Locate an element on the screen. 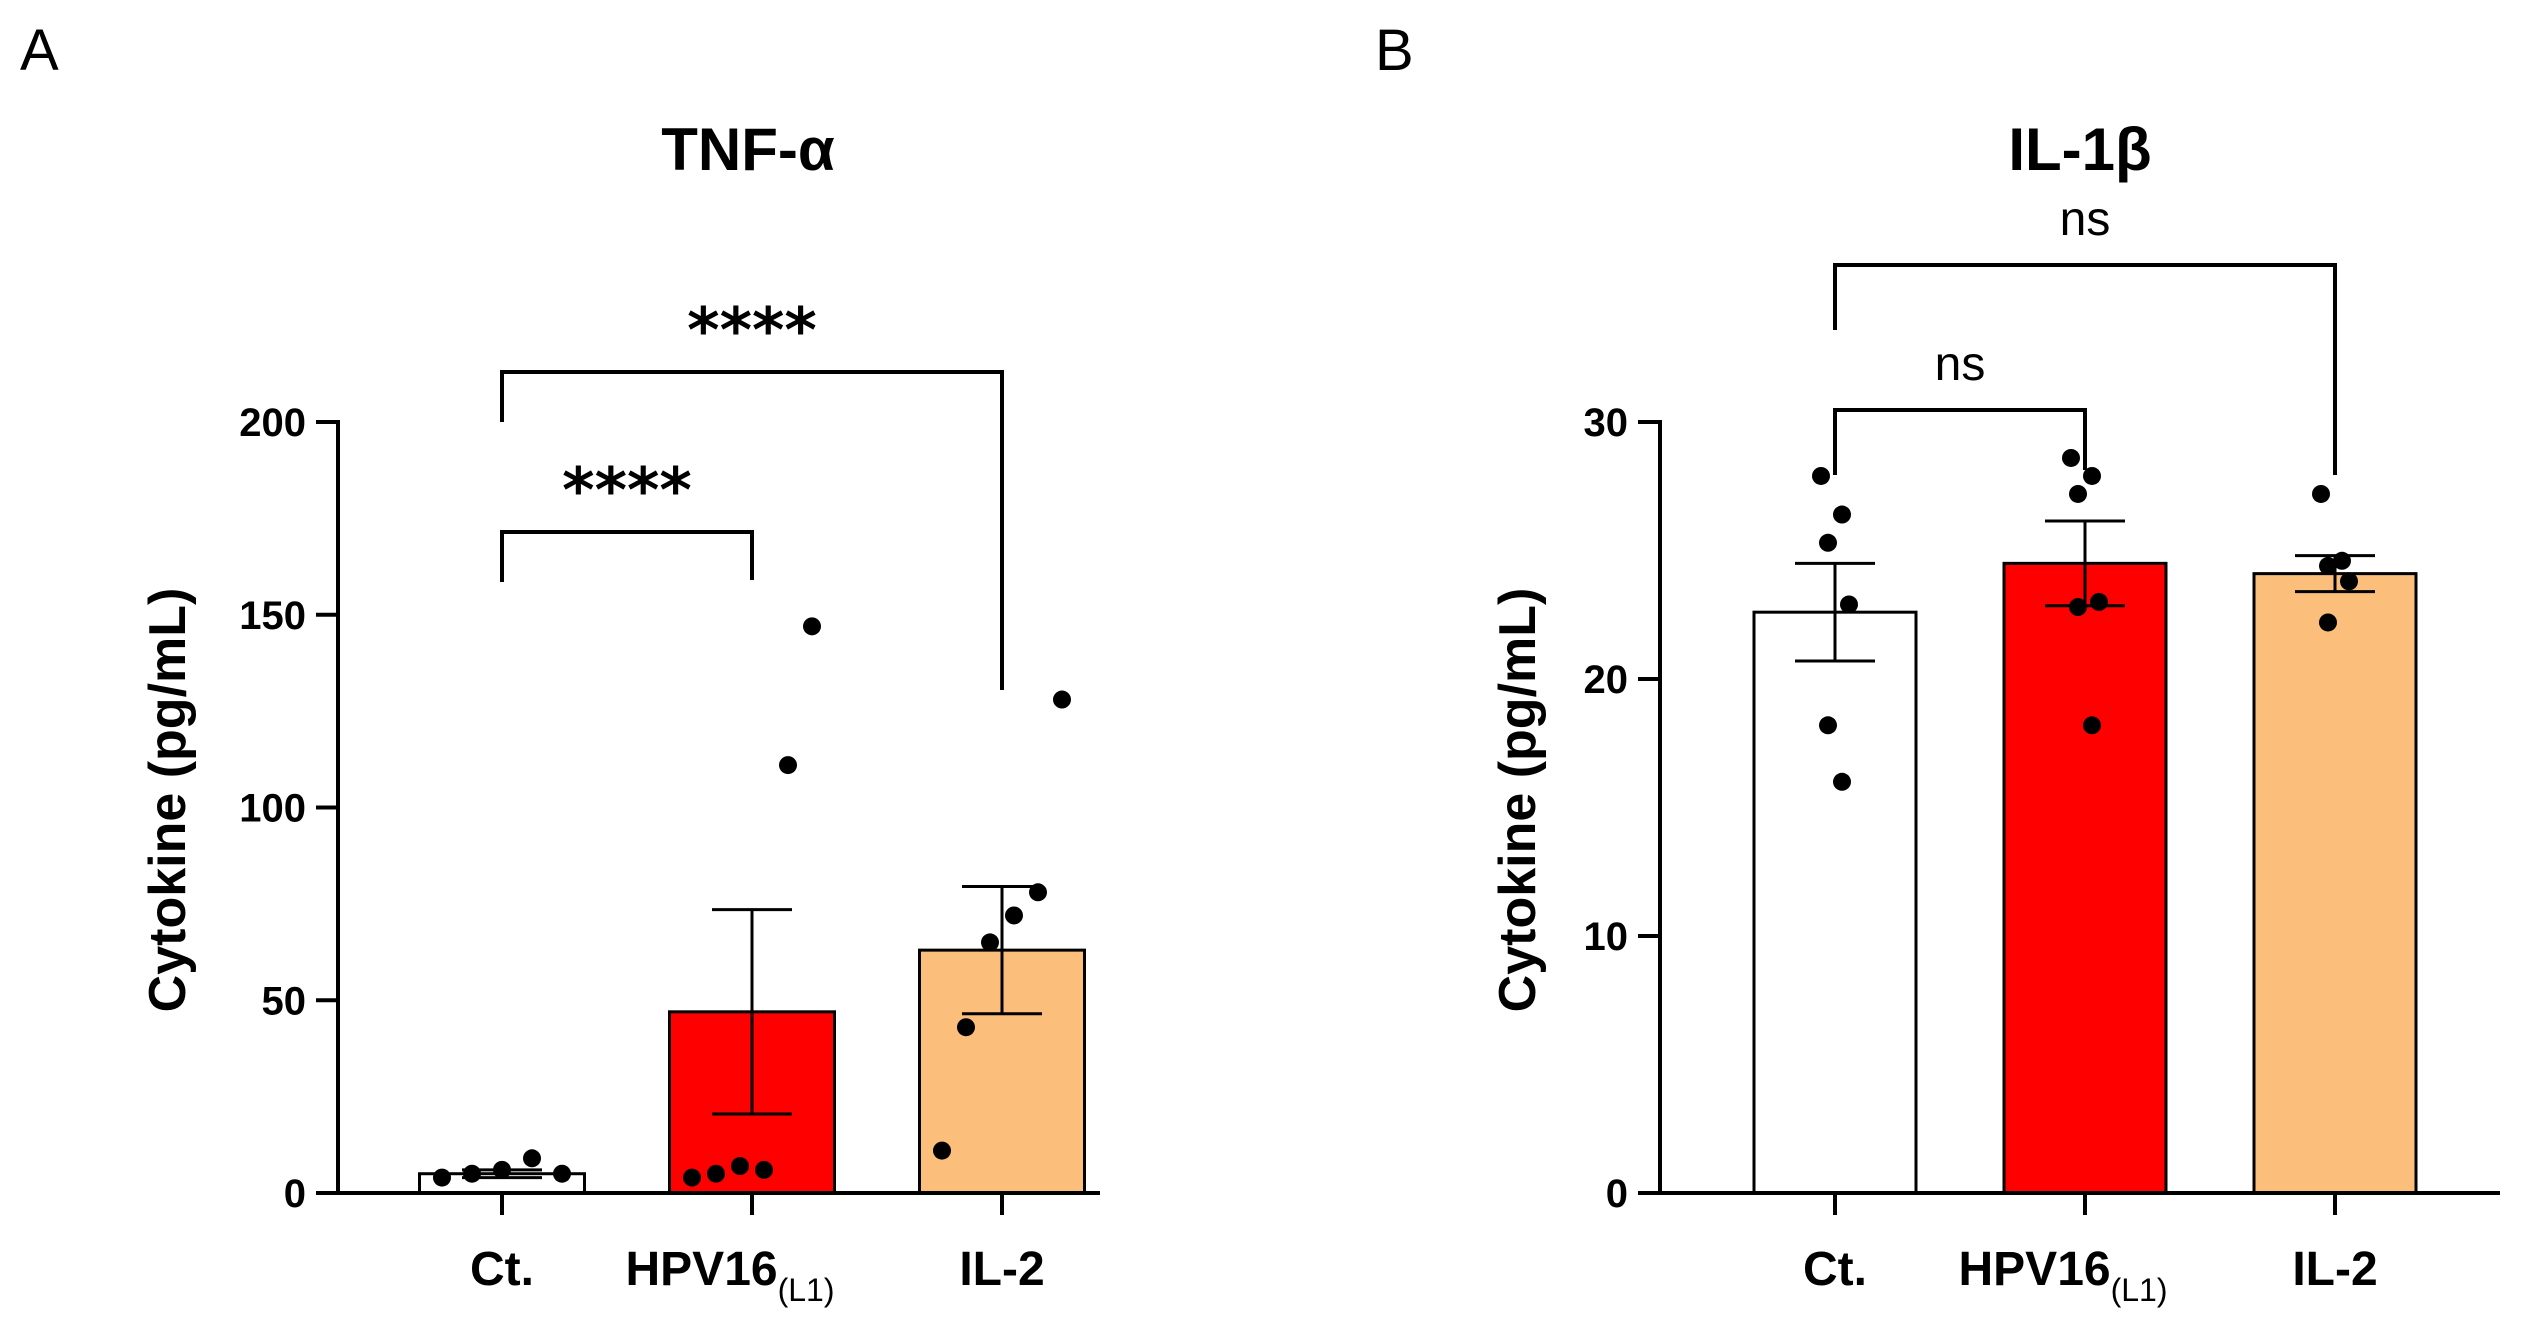  panel-b-ylabel: Cytokine (pg/mL) is located at coordinates (1518, 800).